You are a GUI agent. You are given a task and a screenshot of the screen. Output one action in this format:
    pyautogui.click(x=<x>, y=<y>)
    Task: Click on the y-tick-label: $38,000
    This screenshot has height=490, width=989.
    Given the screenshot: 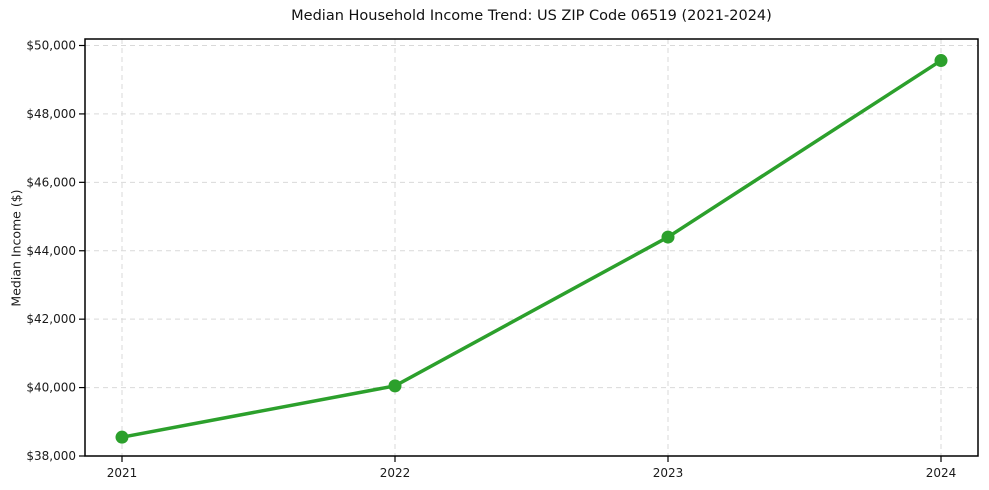 What is the action you would take?
    pyautogui.click(x=51, y=456)
    